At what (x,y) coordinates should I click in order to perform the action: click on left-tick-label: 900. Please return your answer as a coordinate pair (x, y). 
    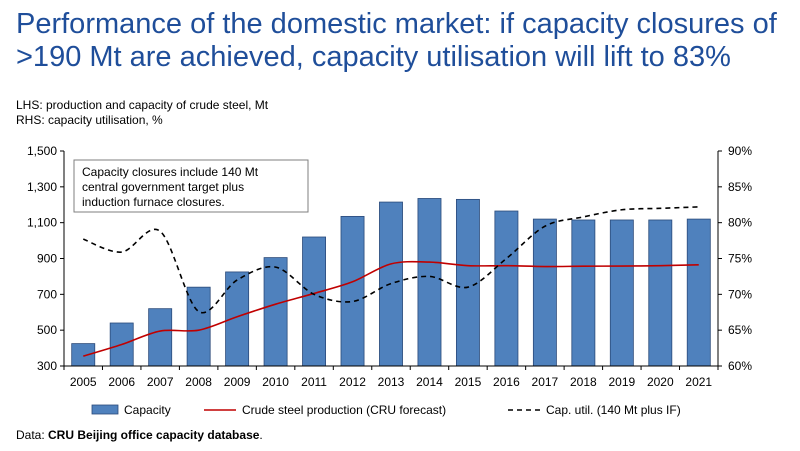
    Looking at the image, I should click on (47, 259).